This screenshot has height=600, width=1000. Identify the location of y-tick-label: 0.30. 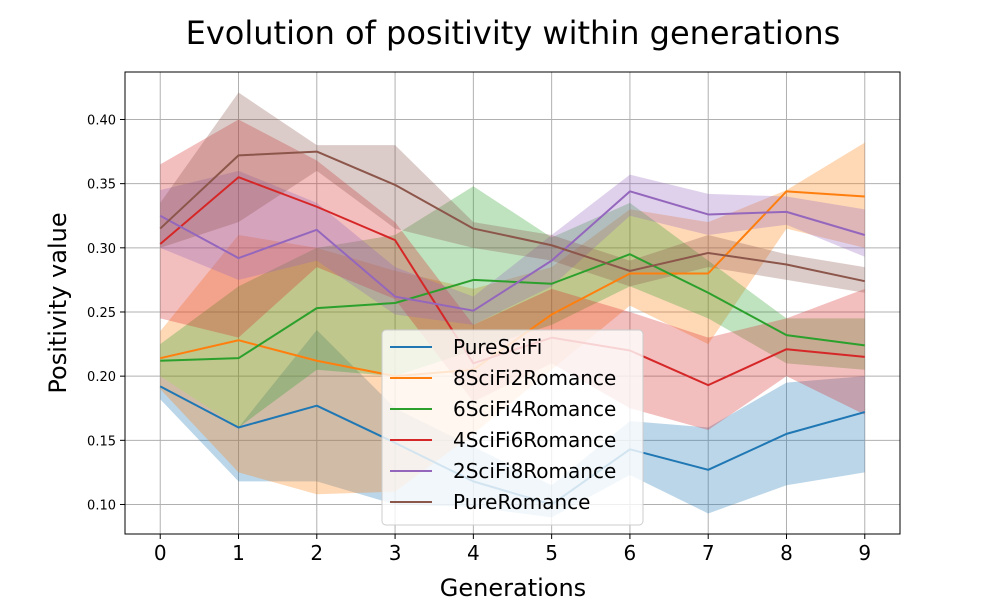
(101, 249).